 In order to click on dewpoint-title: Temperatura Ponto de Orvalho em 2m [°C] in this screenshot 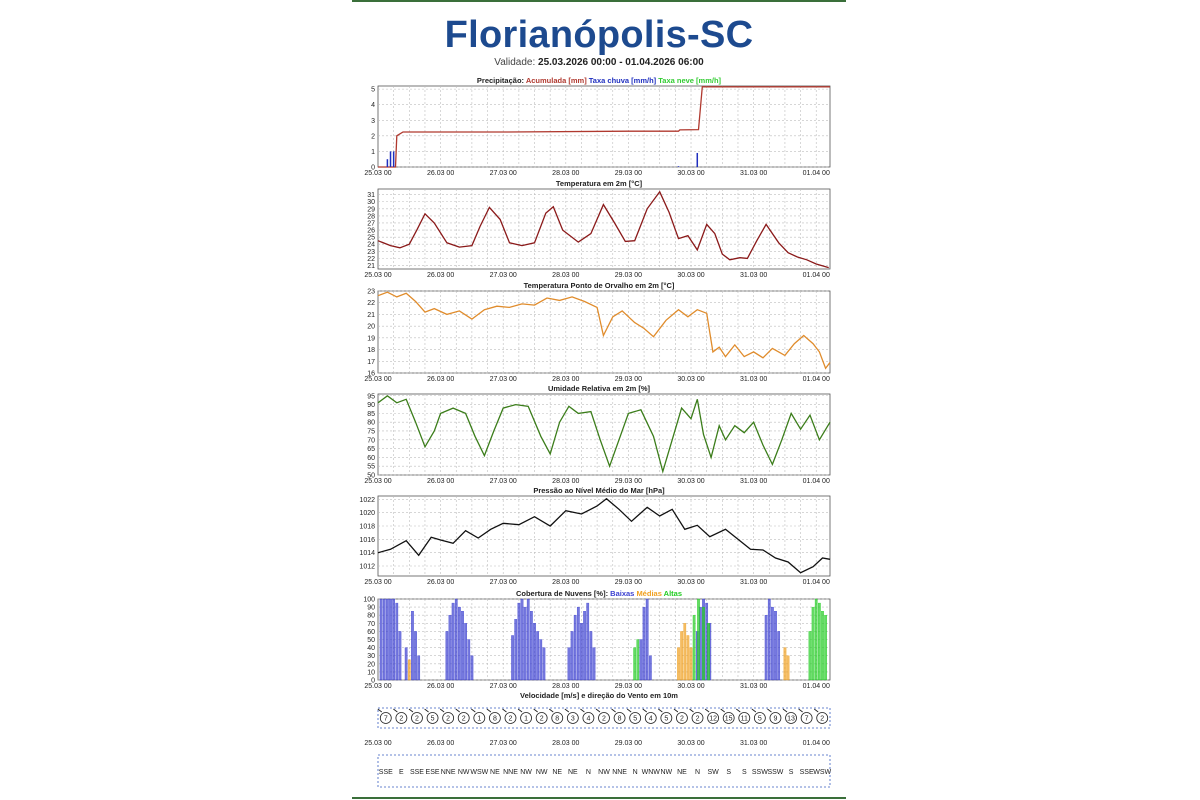, I will do `click(599, 285)`.